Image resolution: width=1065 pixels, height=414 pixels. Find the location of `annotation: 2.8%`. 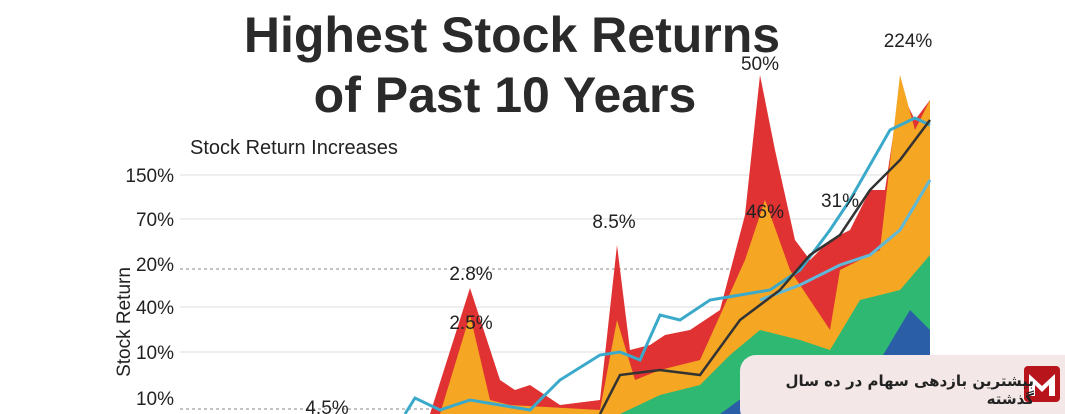

annotation: 2.8% is located at coordinates (470, 274).